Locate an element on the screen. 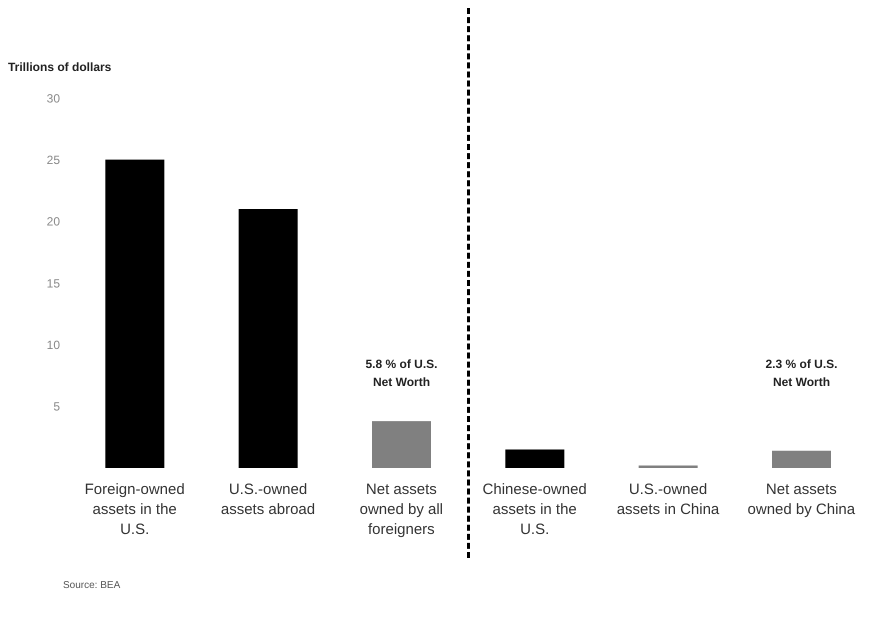  x-tick-label: U.S.-owned assets in China is located at coordinates (668, 499).